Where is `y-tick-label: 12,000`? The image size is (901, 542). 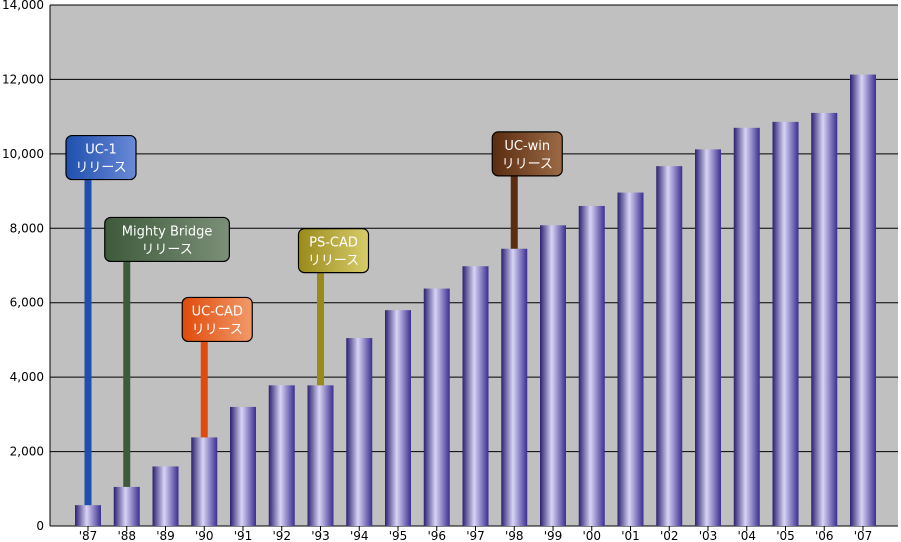 y-tick-label: 12,000 is located at coordinates (23, 79).